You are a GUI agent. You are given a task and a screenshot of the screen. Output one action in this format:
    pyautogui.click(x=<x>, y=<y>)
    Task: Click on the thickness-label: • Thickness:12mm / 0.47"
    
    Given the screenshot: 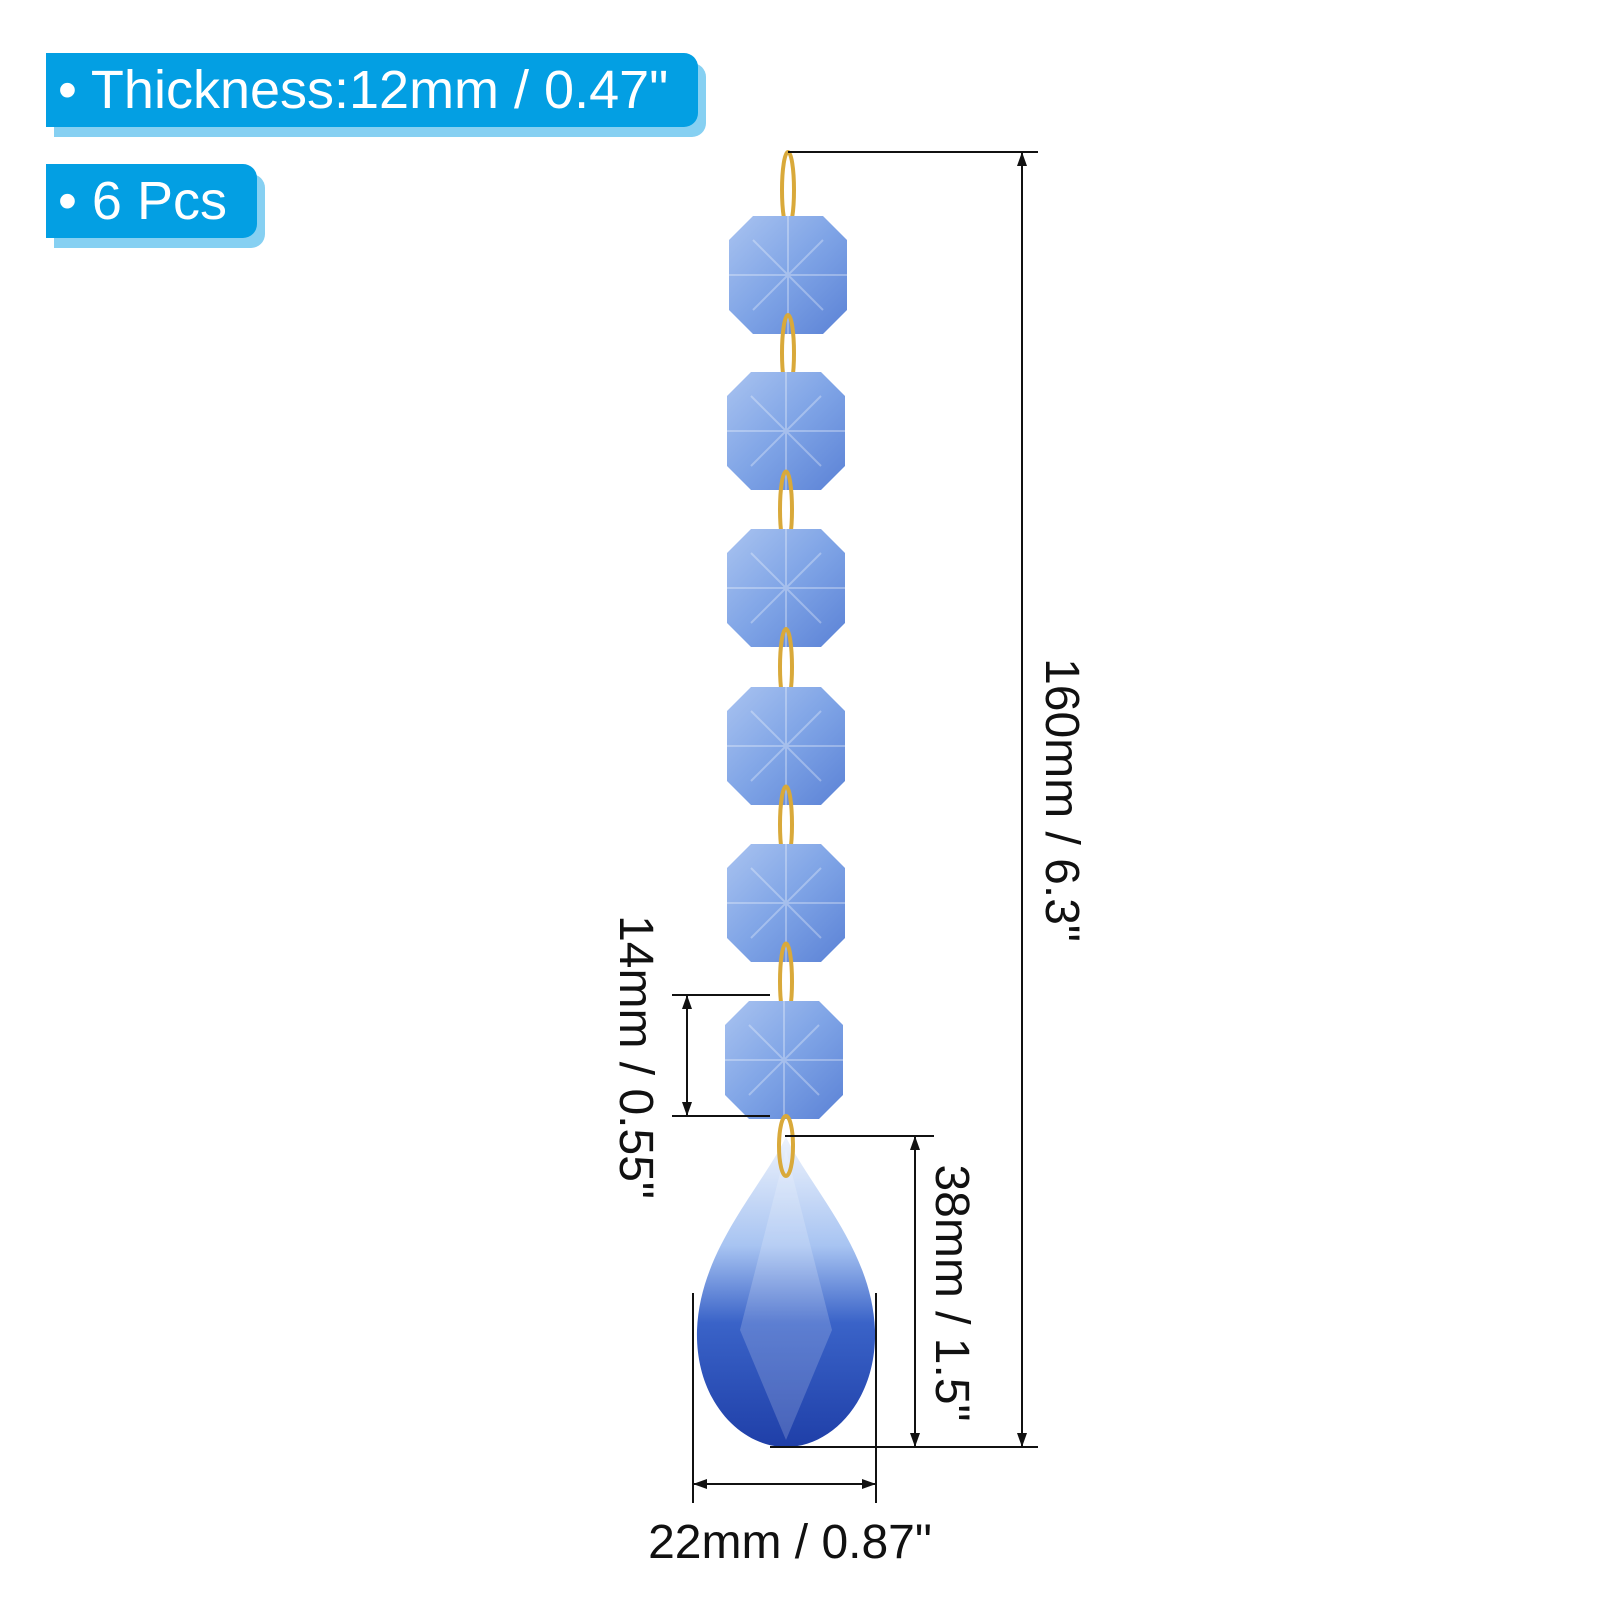 What is the action you would take?
    pyautogui.click(x=376, y=95)
    